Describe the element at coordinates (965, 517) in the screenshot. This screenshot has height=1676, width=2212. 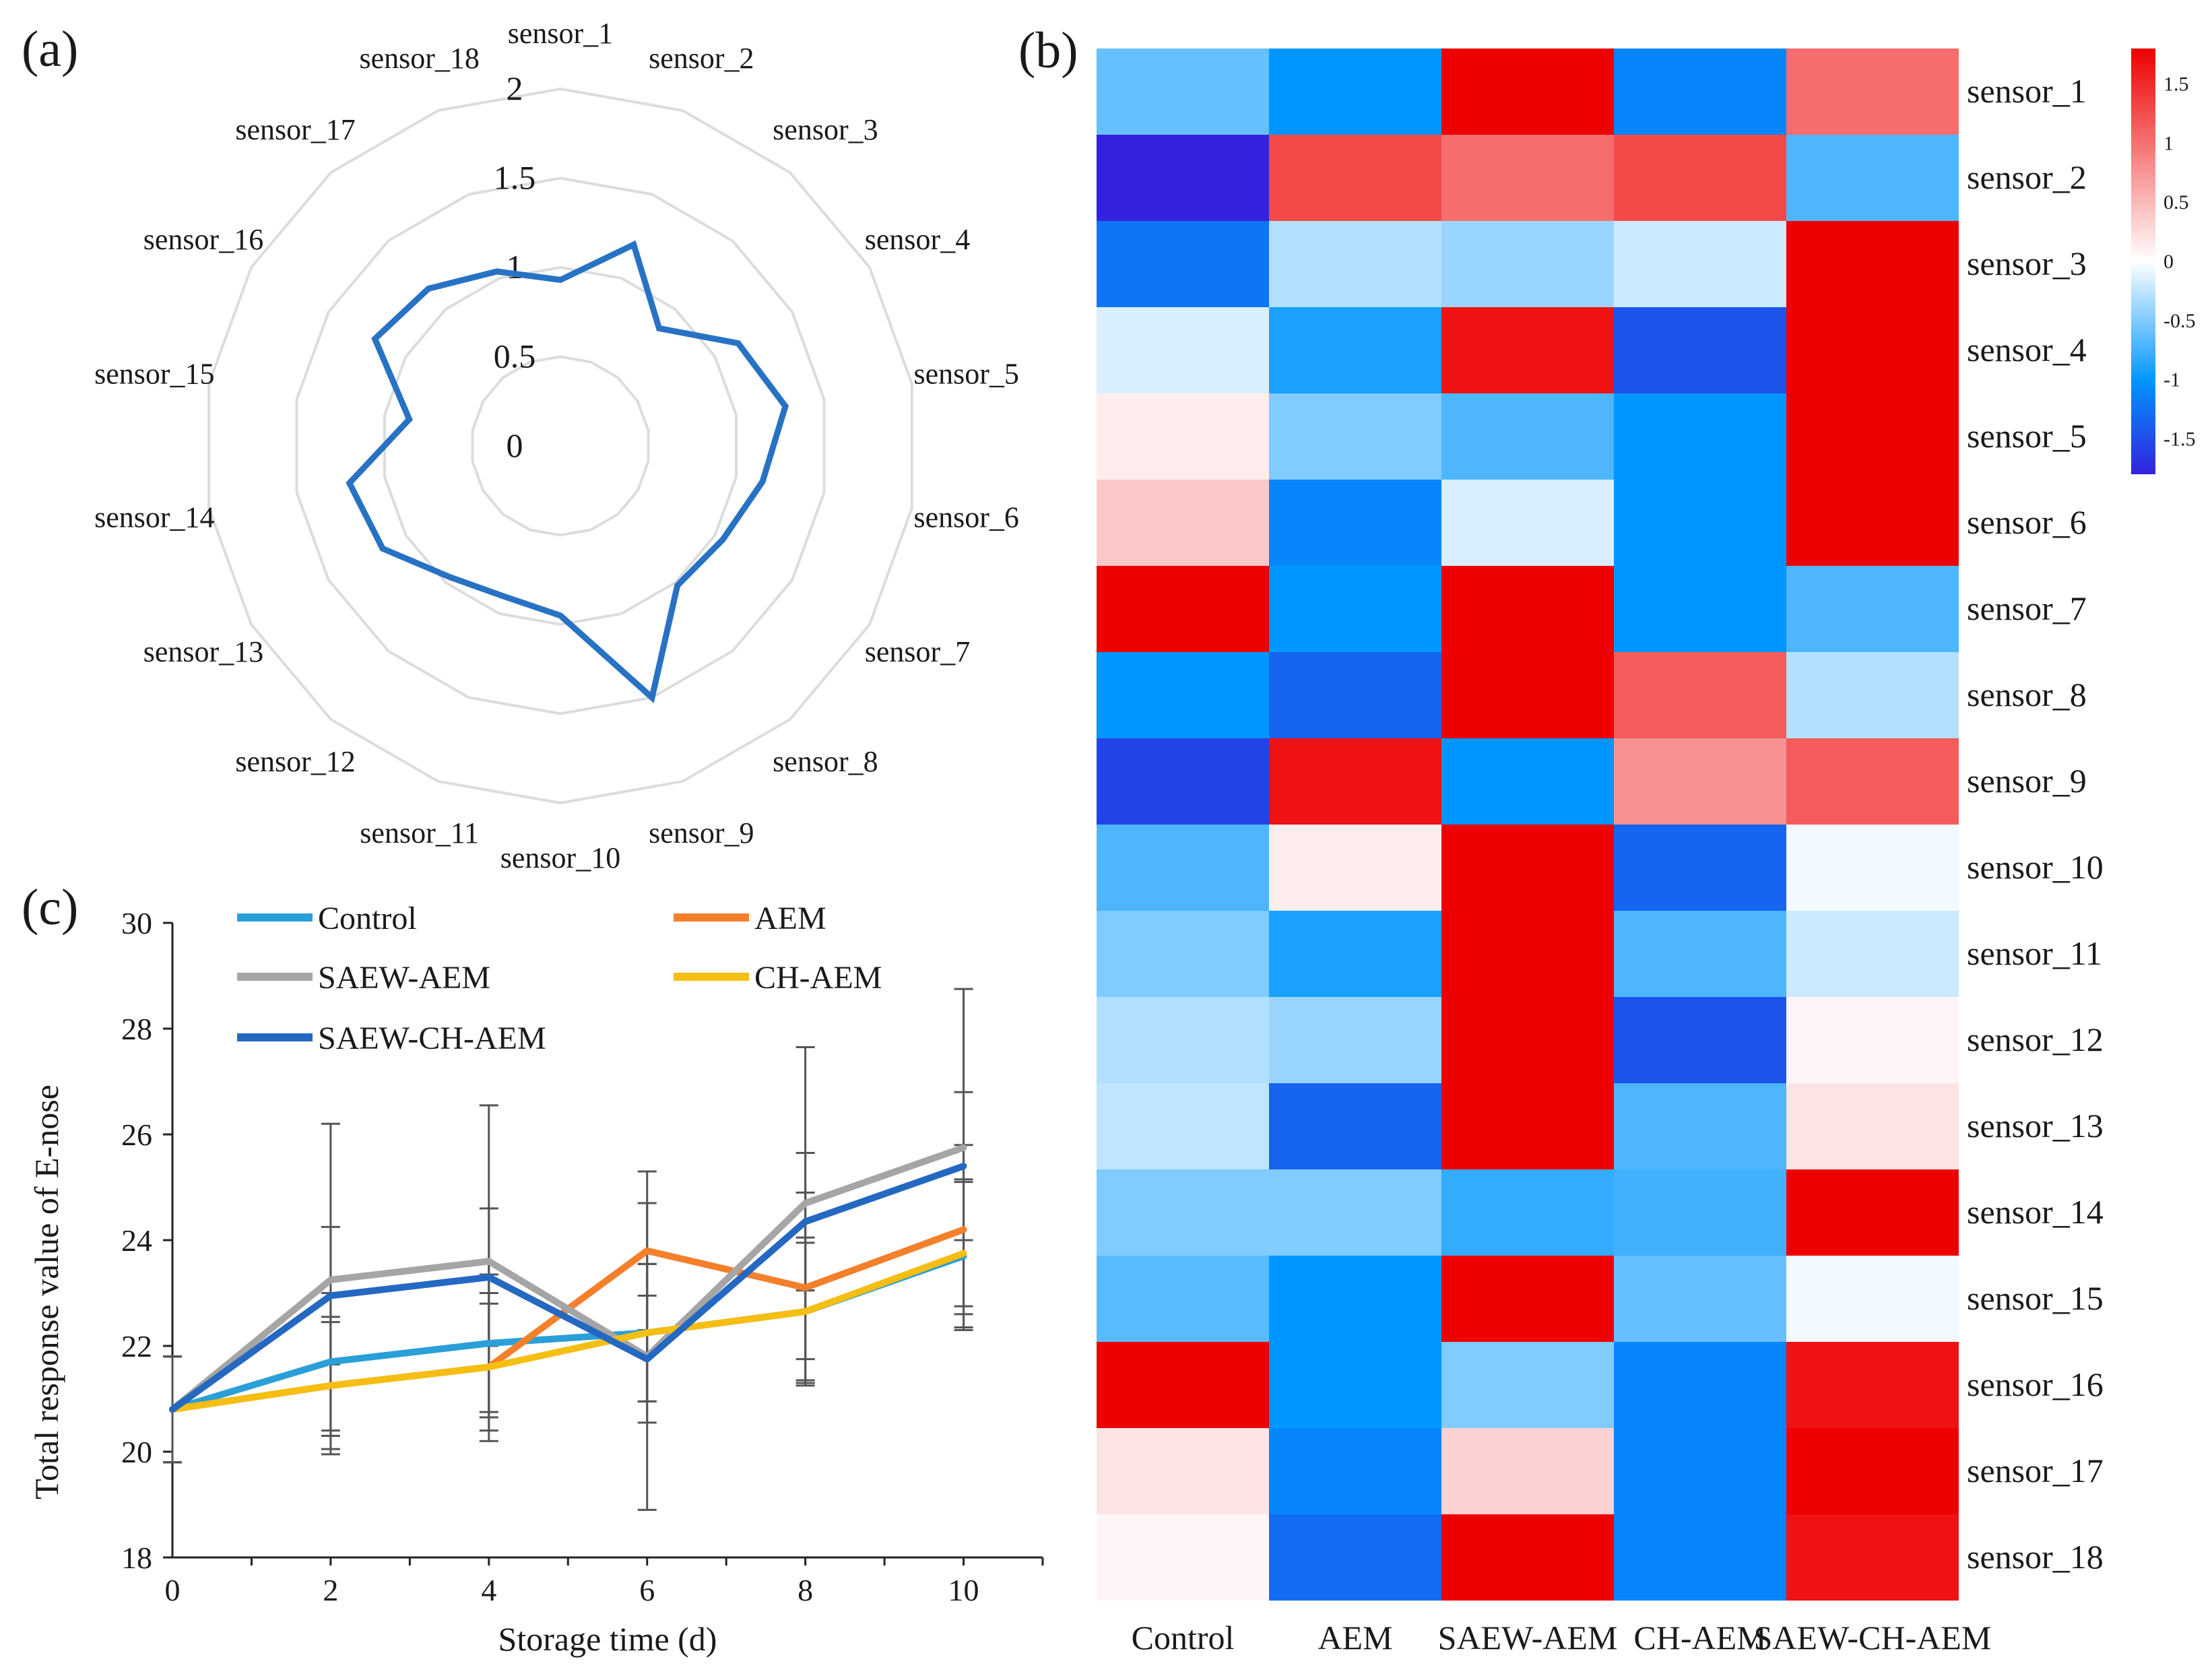
I see `radar-category-label: sensor_6` at that location.